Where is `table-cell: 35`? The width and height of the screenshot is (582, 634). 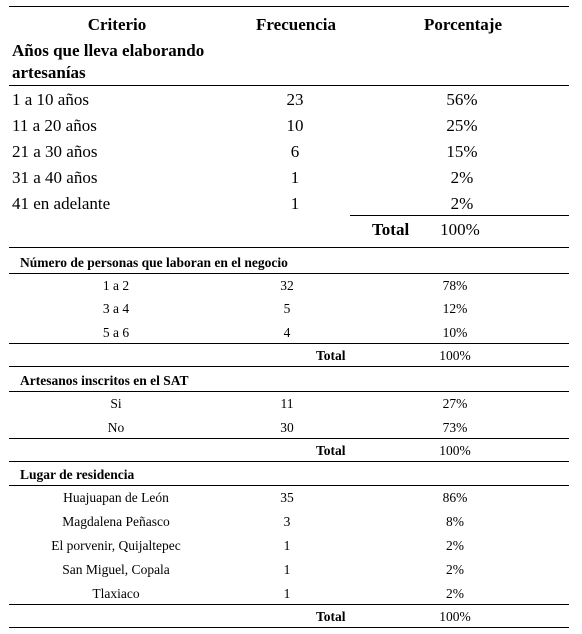
table-cell: 35 is located at coordinates (287, 497).